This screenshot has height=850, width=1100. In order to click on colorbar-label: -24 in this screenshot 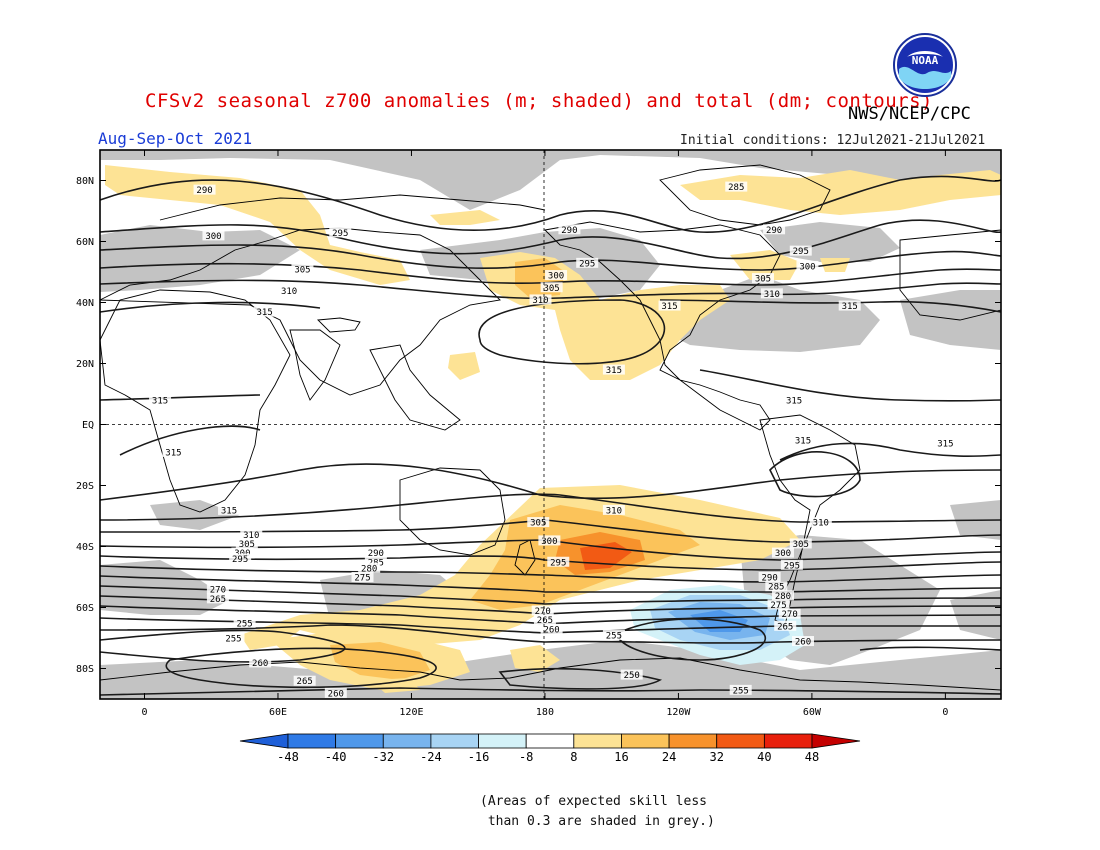, I will do `click(431, 757)`.